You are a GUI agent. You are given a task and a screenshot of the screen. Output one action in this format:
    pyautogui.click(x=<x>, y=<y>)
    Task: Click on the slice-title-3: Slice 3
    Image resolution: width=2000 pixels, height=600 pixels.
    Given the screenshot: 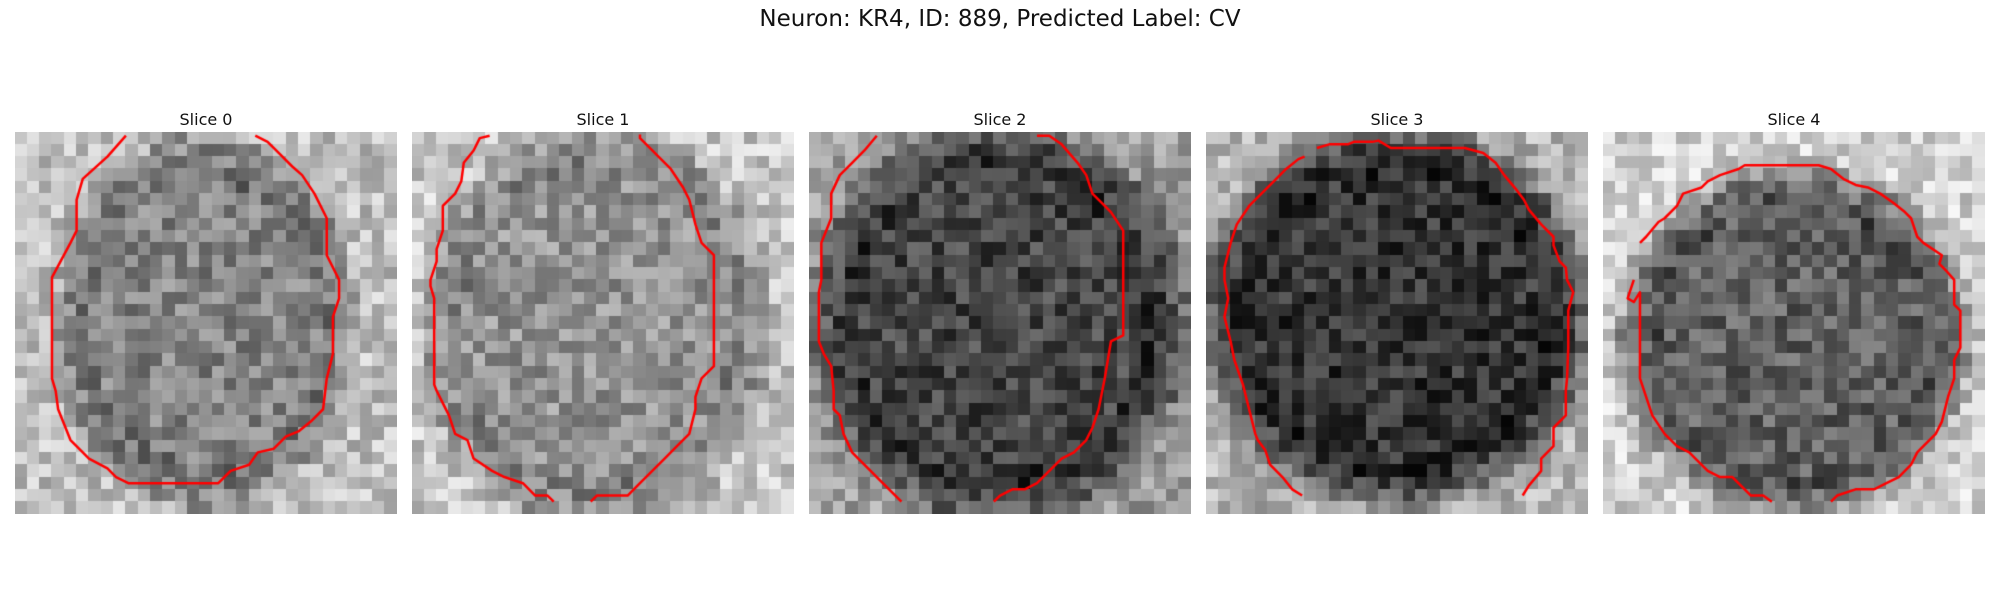 What is the action you would take?
    pyautogui.click(x=1397, y=119)
    